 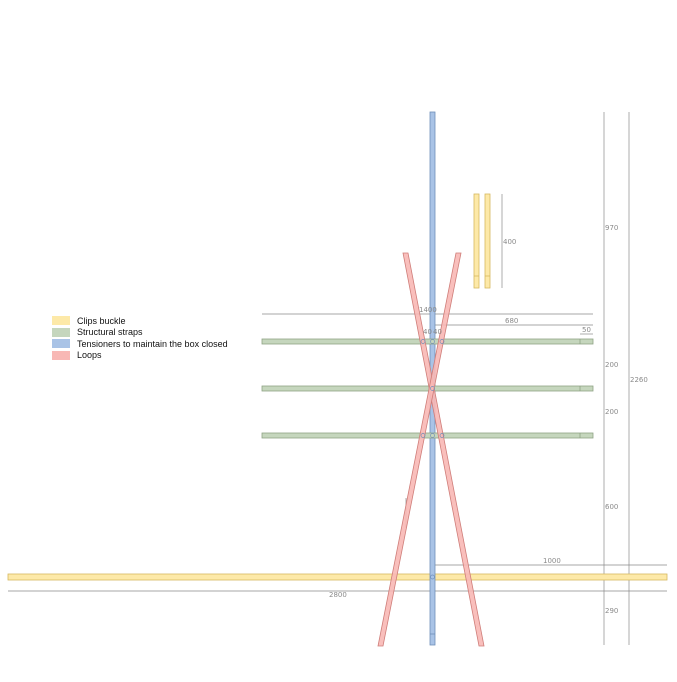 I want to click on dim-label-center-gap-b: 40, so click(x=437, y=332).